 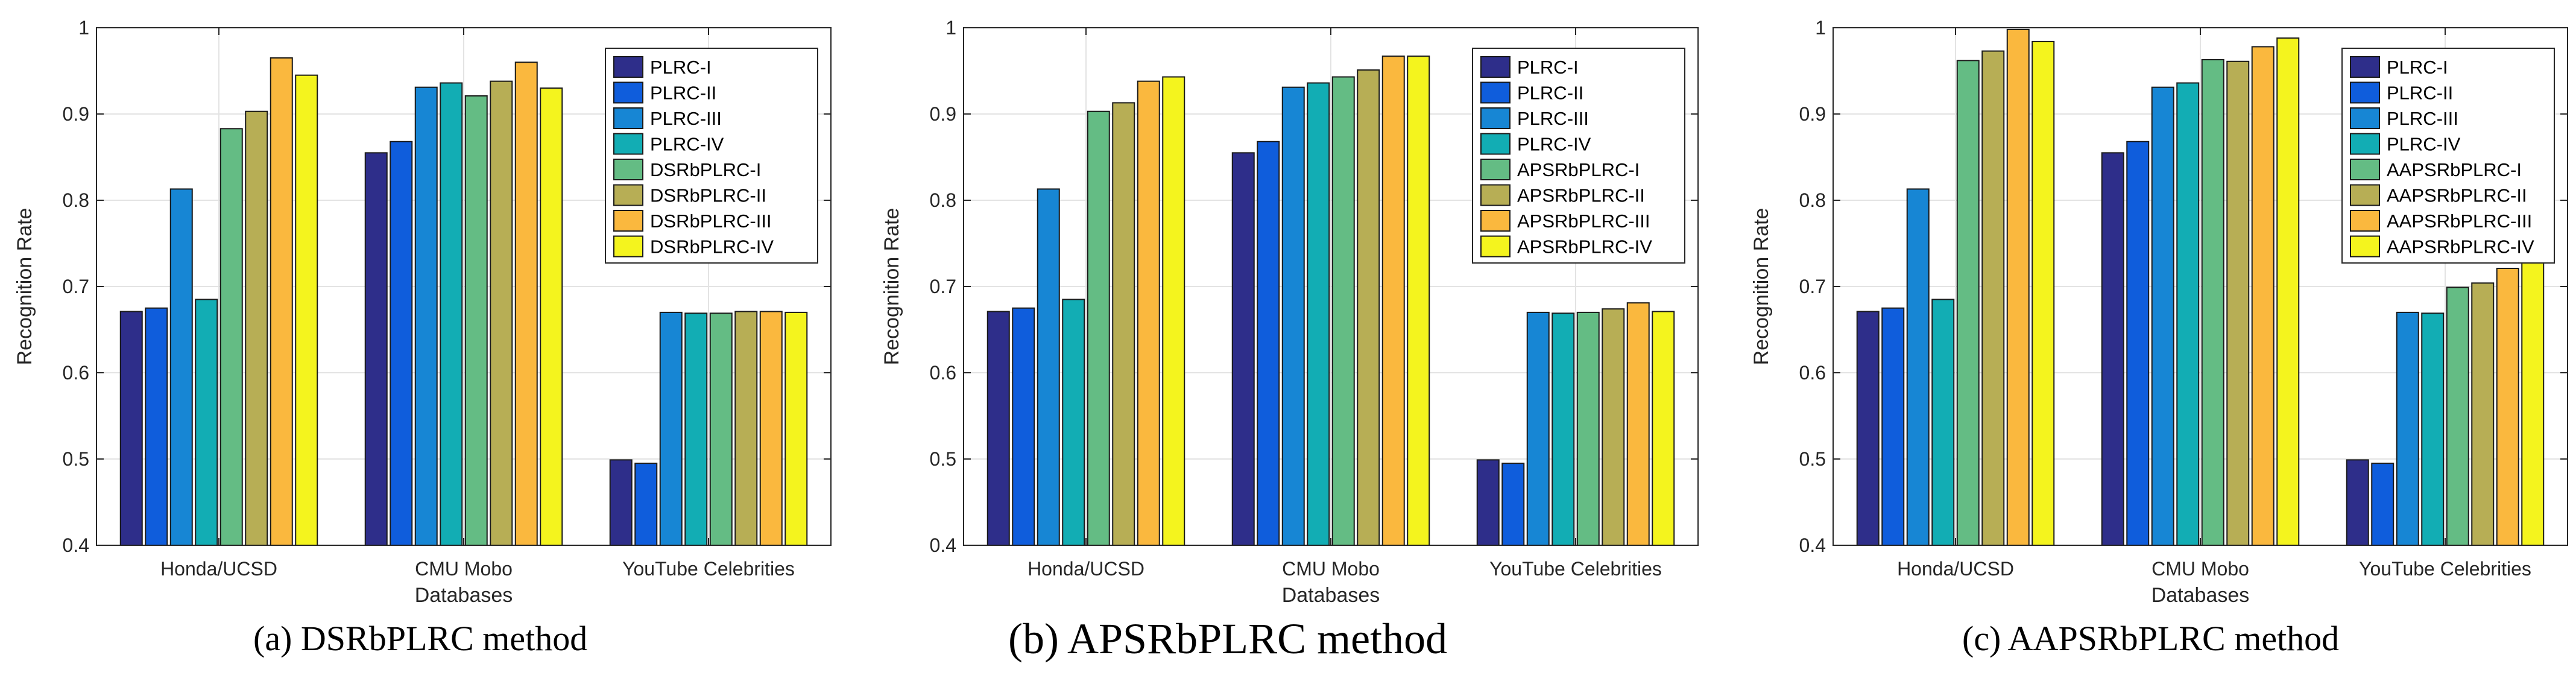 What do you see at coordinates (2454, 169) in the screenshot?
I see `legend-label: AAPSRbPLRC-I` at bounding box center [2454, 169].